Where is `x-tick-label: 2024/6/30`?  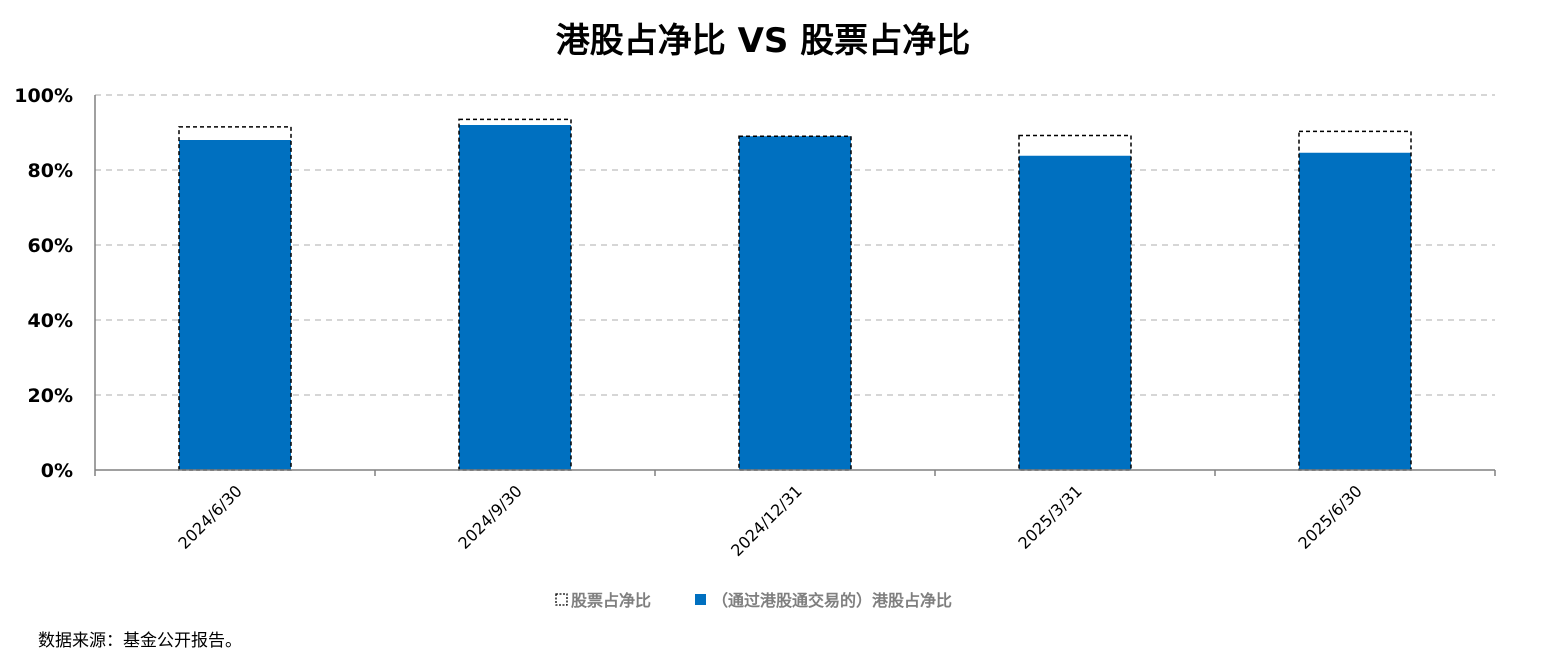
x-tick-label: 2024/6/30 is located at coordinates (209, 516).